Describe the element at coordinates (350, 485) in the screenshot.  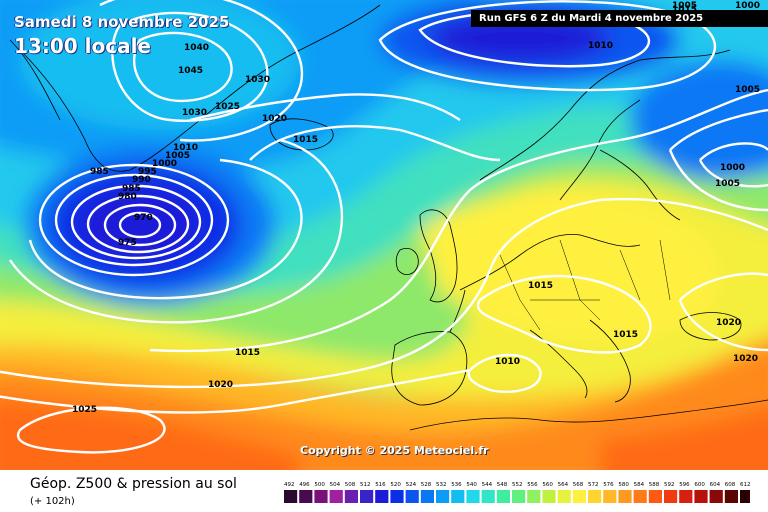
I see `scale-tick-label: 508` at that location.